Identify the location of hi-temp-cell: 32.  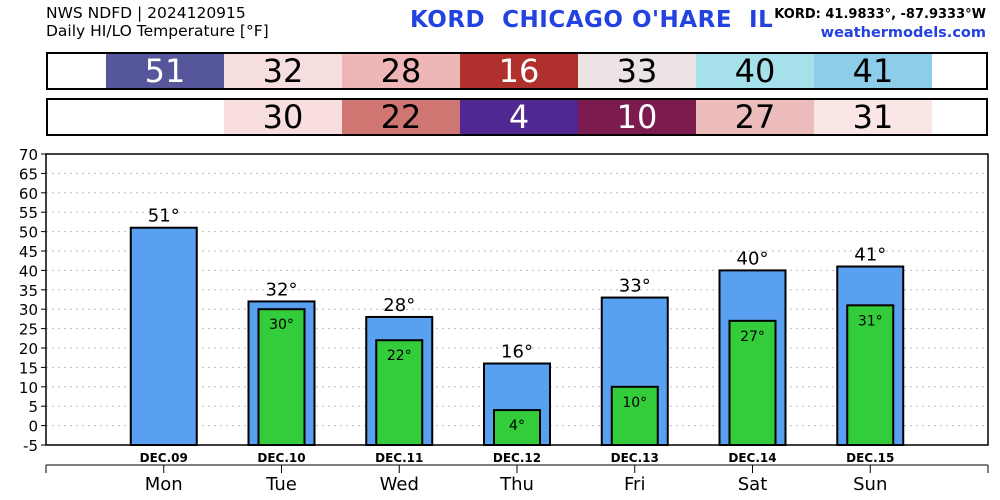
(283, 71).